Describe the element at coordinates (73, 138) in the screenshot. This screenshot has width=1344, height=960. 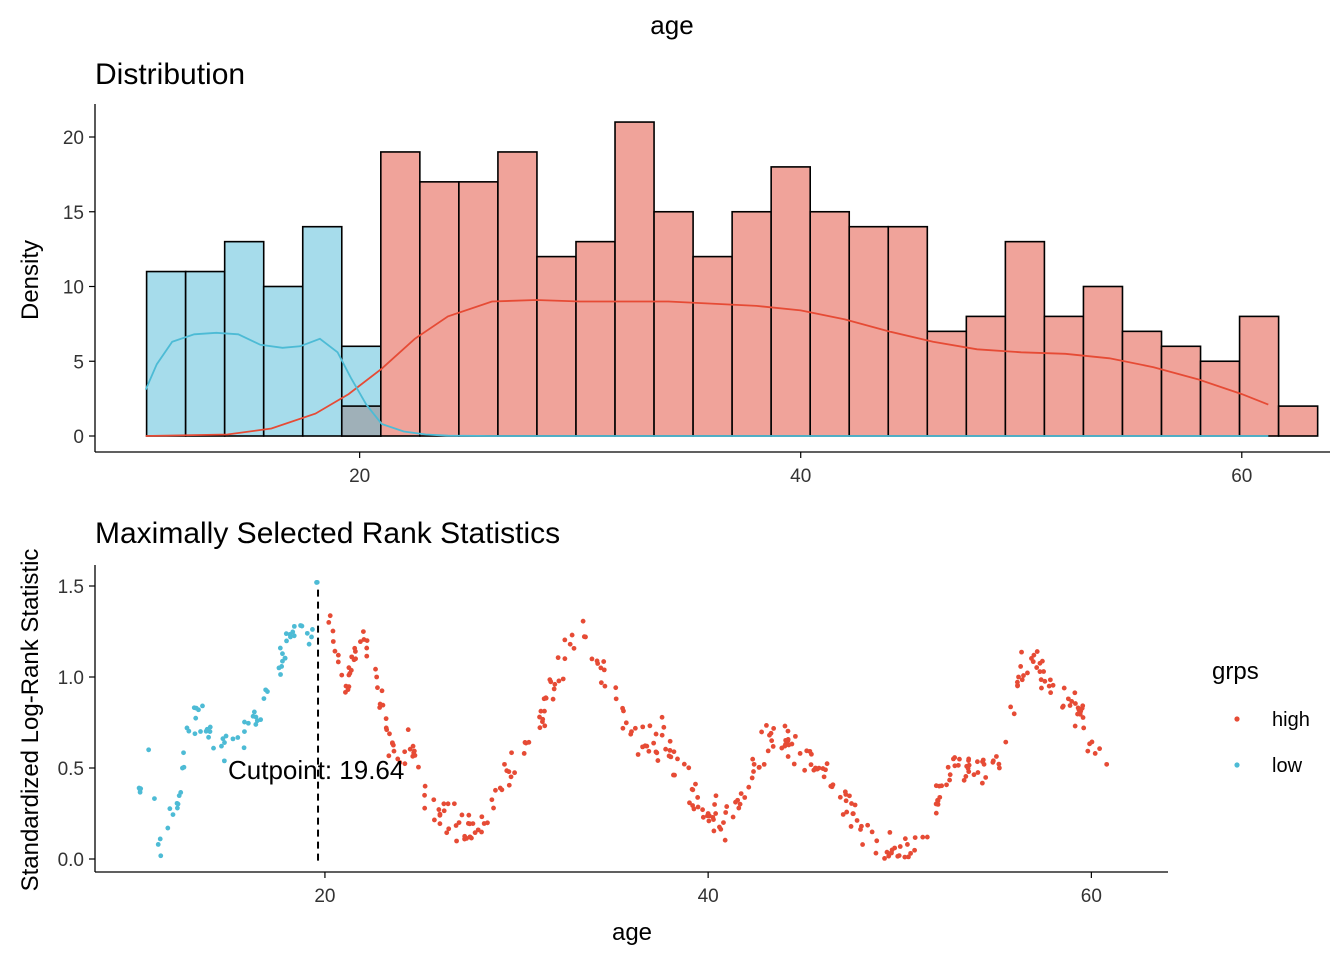
I see `y-tick-label: 20` at that location.